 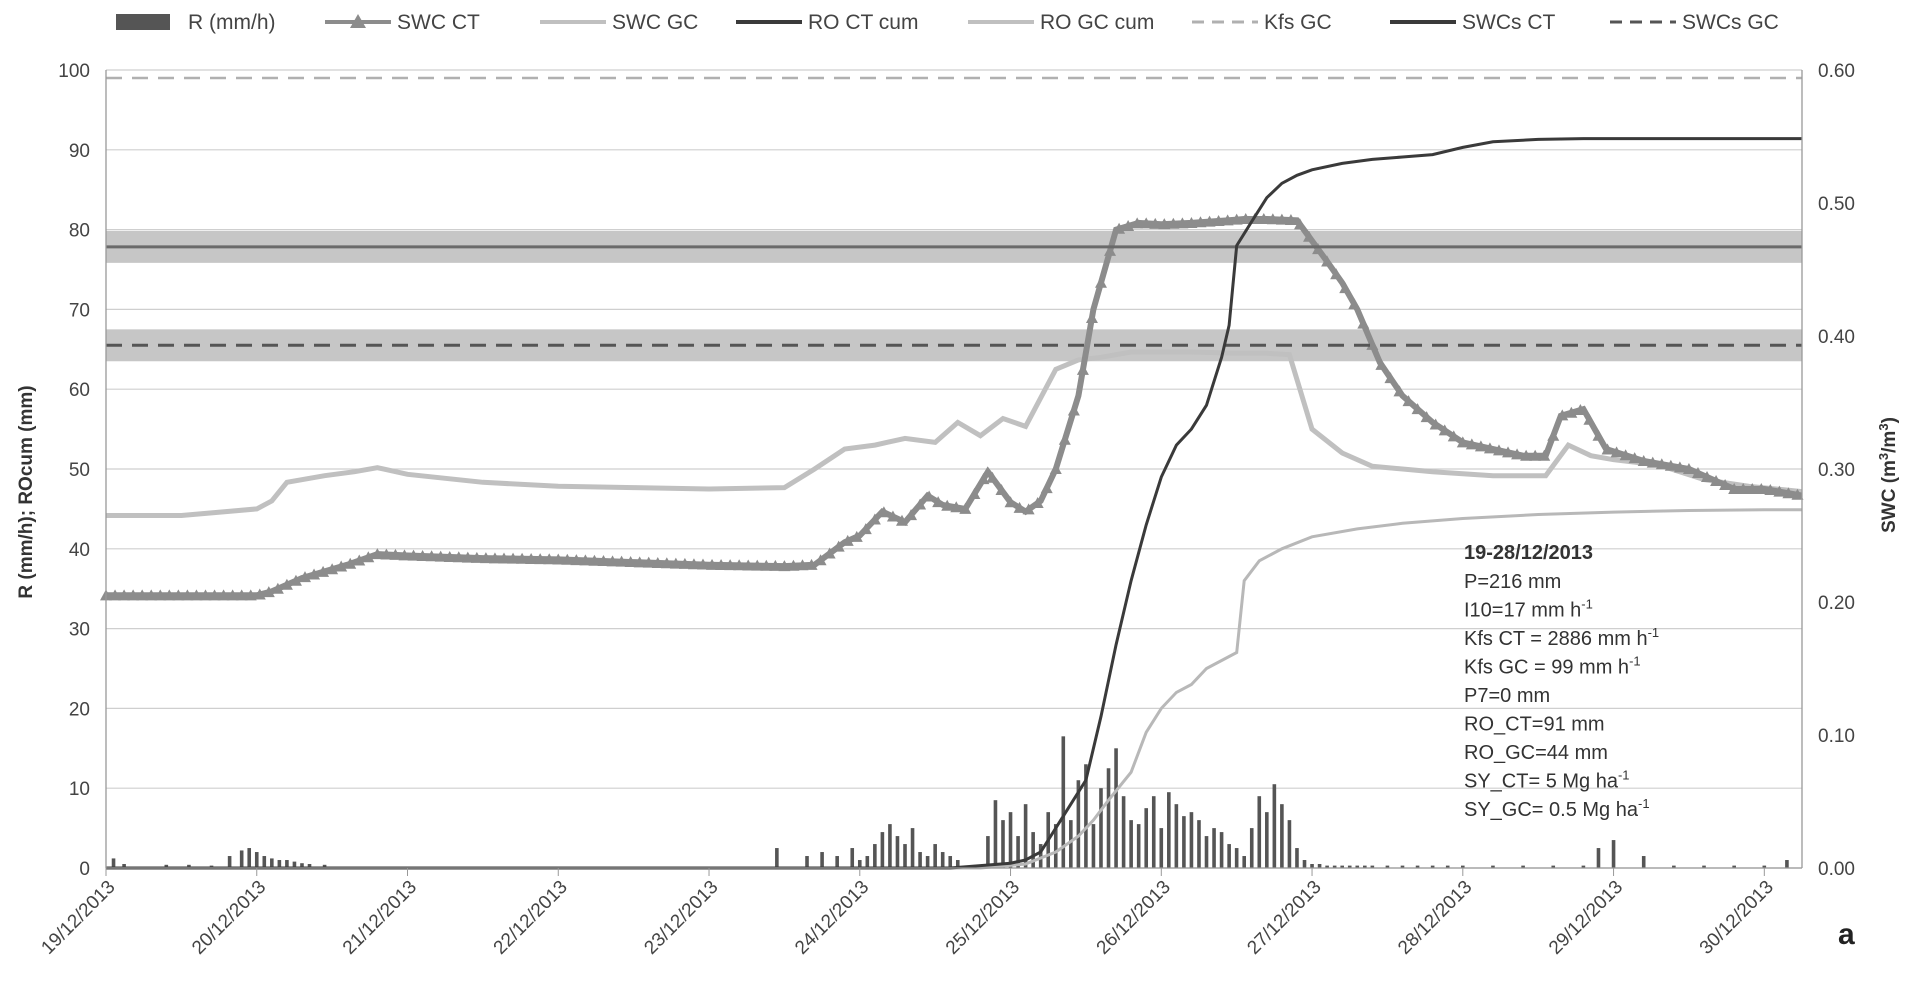 What do you see at coordinates (79, 470) in the screenshot?
I see `y-left-tick-label: 50` at bounding box center [79, 470].